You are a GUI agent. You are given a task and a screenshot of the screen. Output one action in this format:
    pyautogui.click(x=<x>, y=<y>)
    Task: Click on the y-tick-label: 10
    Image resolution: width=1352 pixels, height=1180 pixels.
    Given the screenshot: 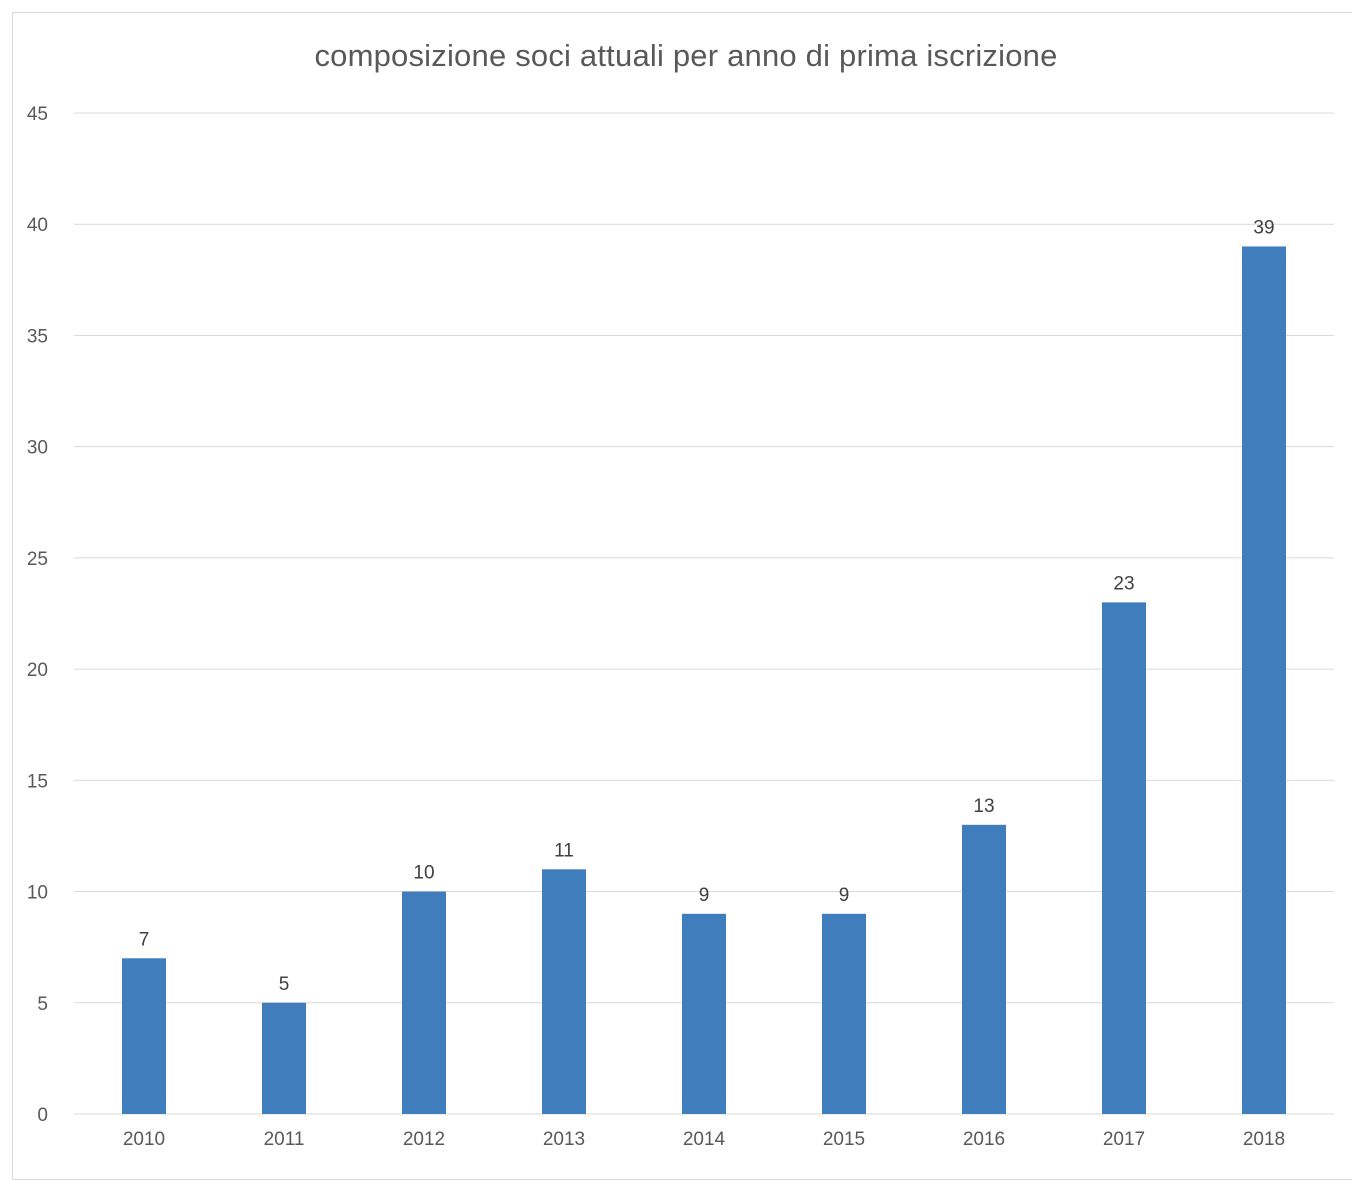 What is the action you would take?
    pyautogui.click(x=37, y=893)
    